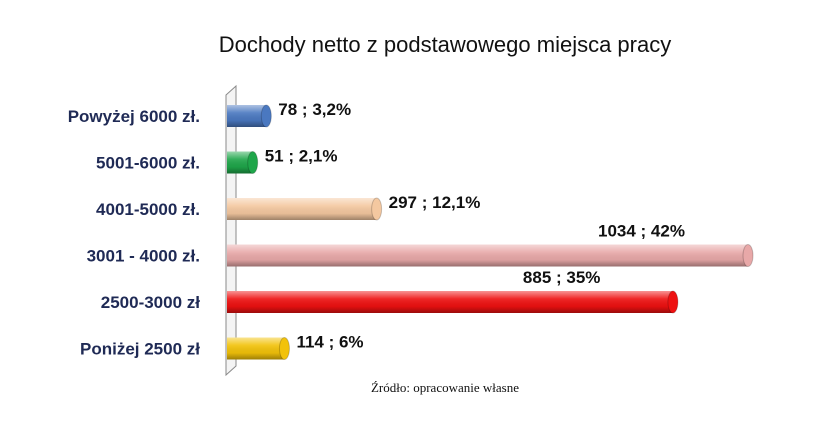  Describe the element at coordinates (641, 231) in the screenshot. I see `data-label: 1034 ; 42%` at that location.